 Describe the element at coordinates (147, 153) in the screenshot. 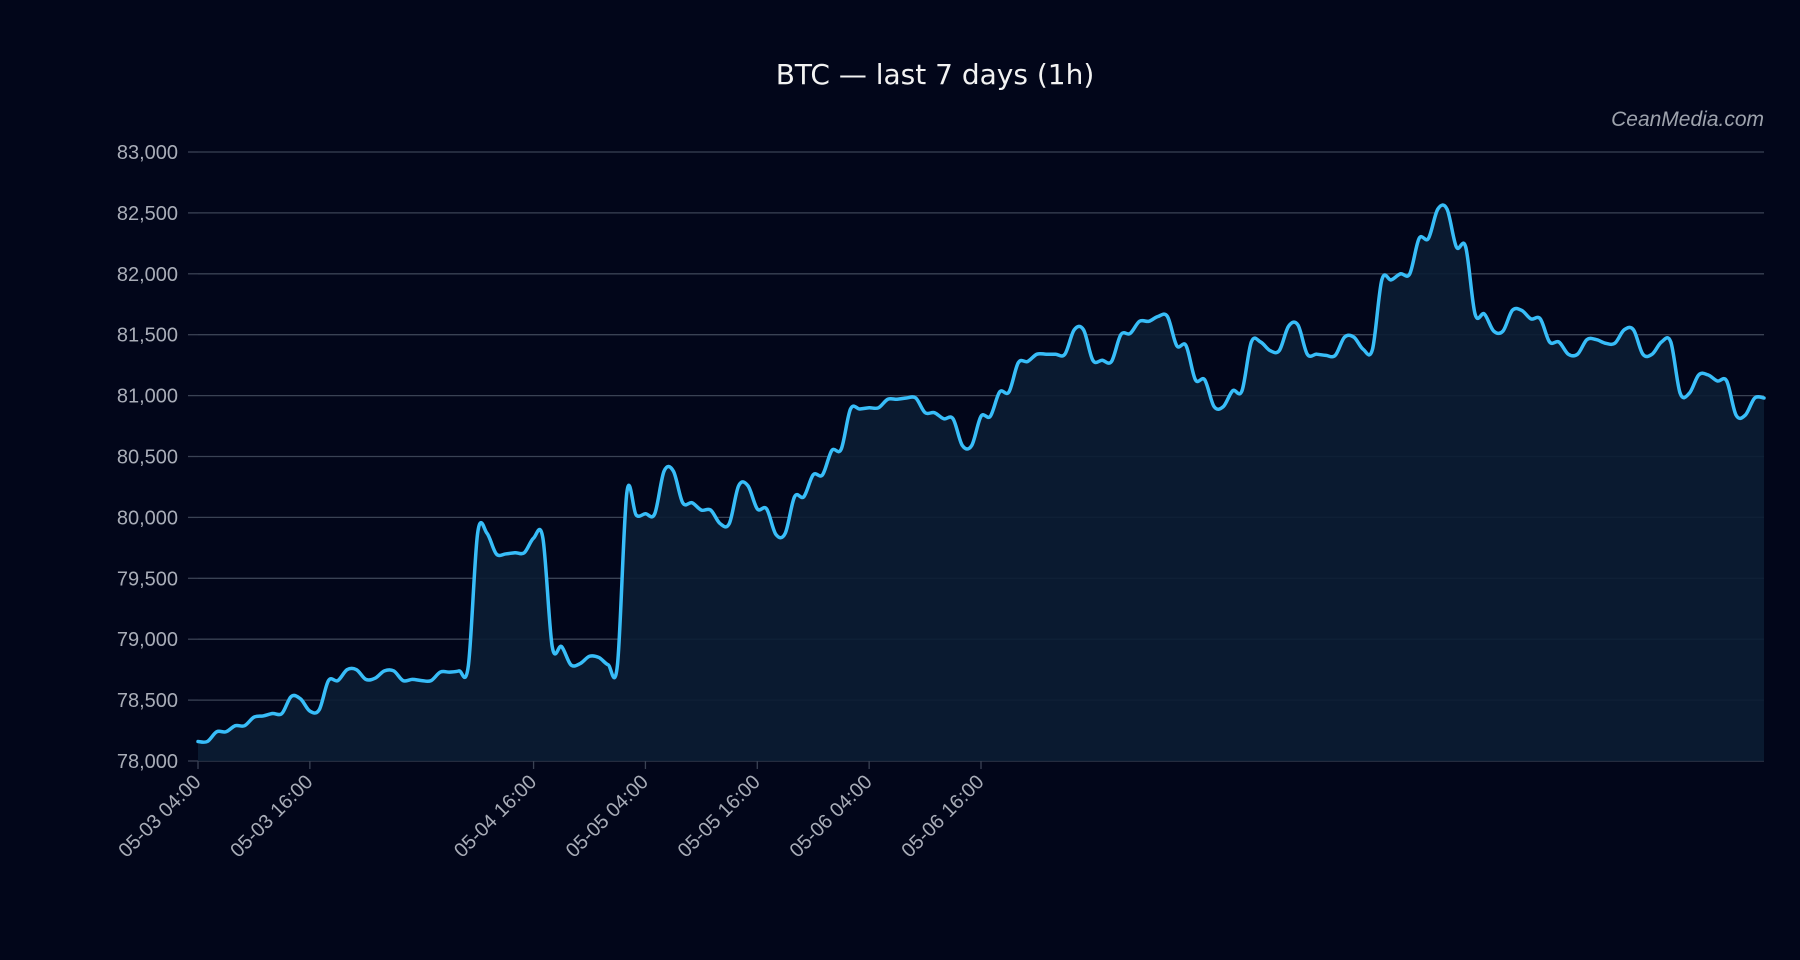

I see `y-tick-label: 83,000` at that location.